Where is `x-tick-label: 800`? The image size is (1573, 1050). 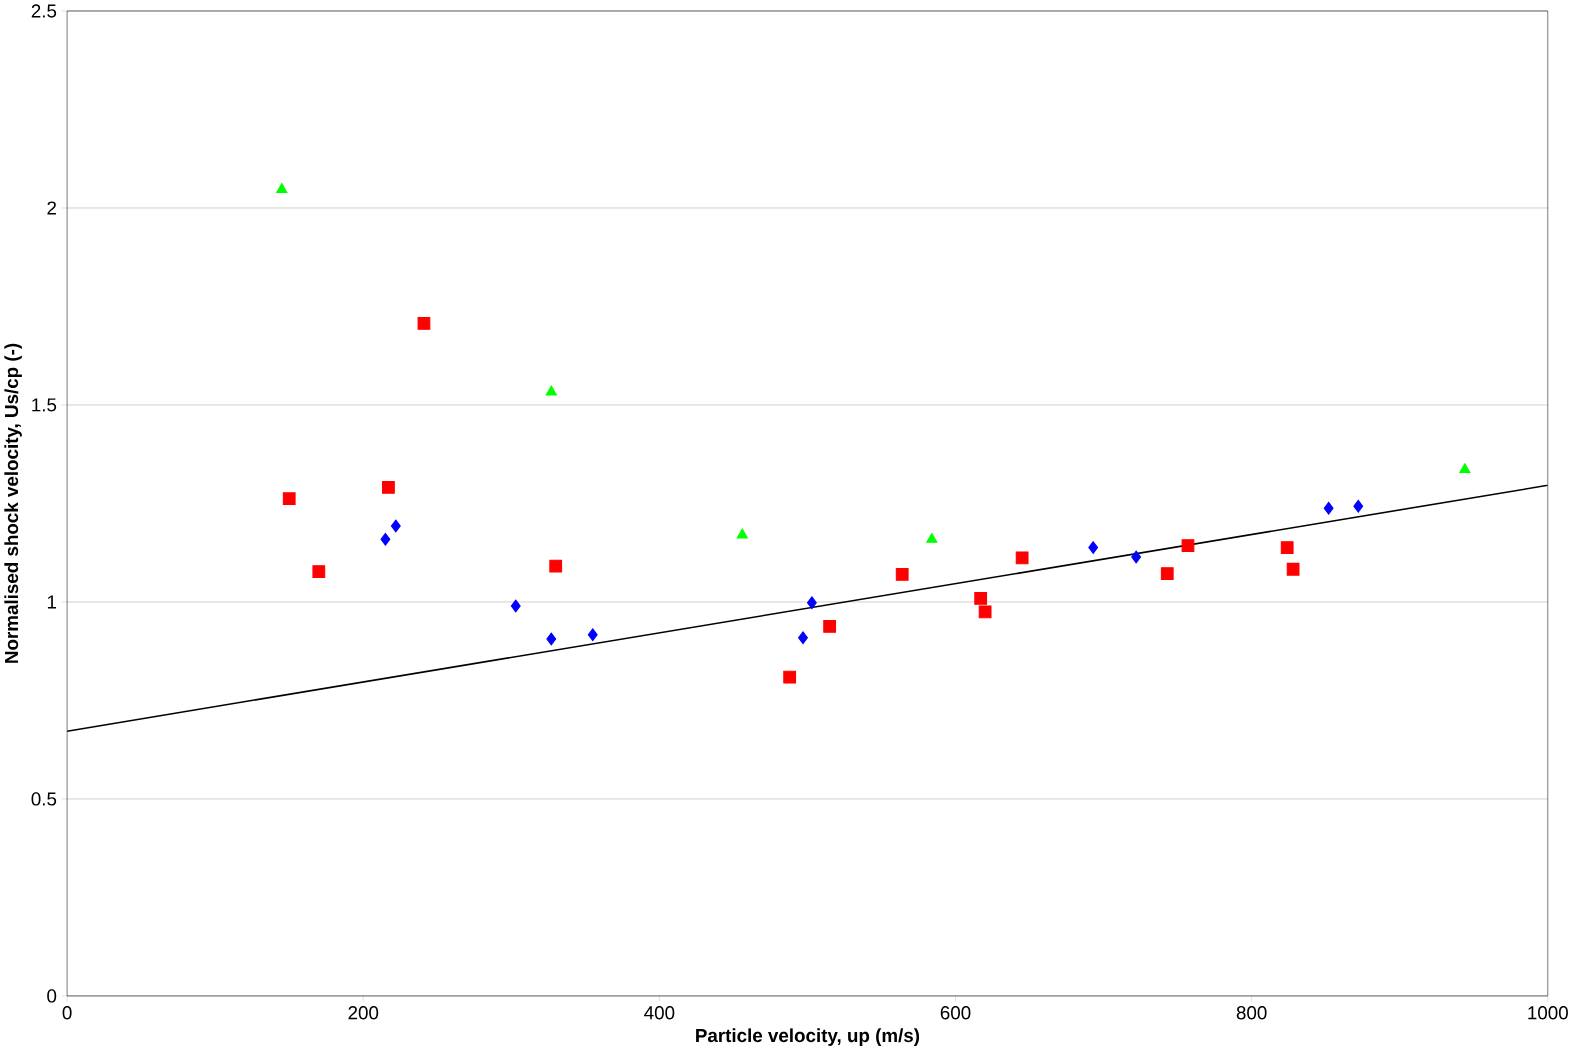
x-tick-label: 800 is located at coordinates (1251, 1013).